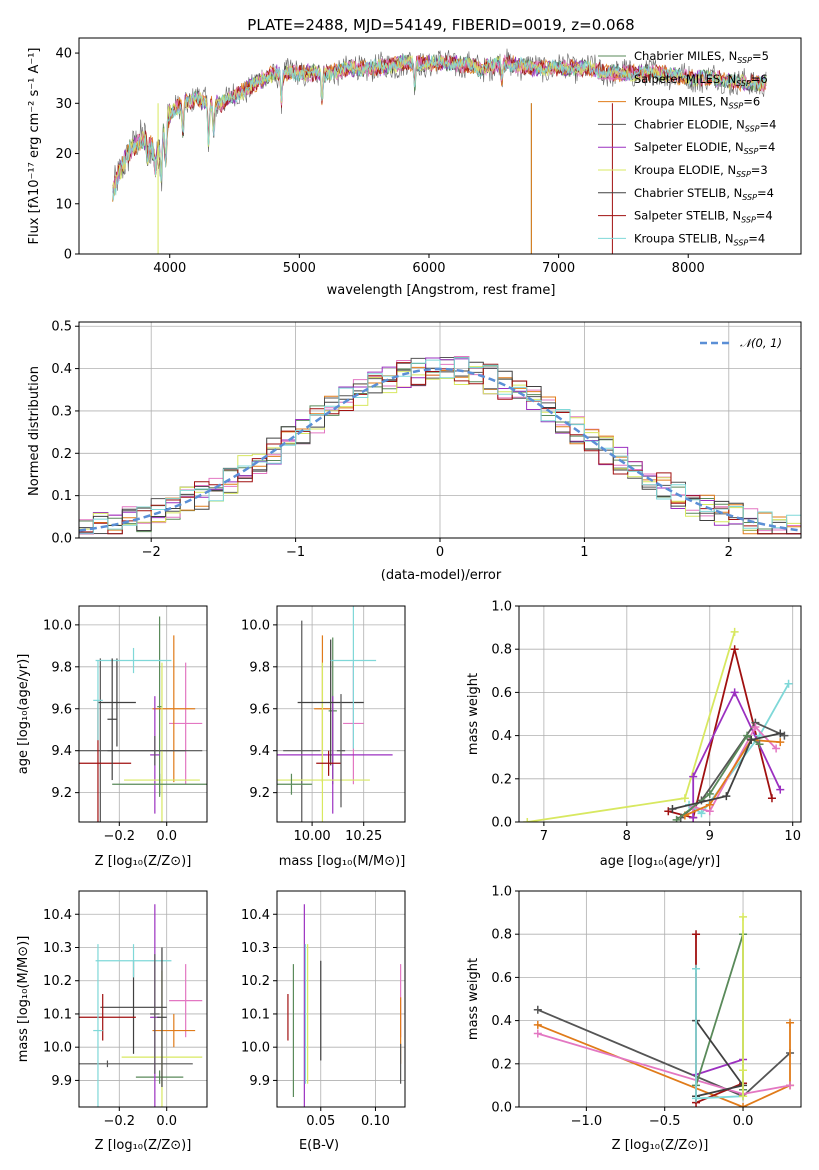 This screenshot has height=1170, width=819. I want to click on y-tick-label: 0.5, so click(61, 327).